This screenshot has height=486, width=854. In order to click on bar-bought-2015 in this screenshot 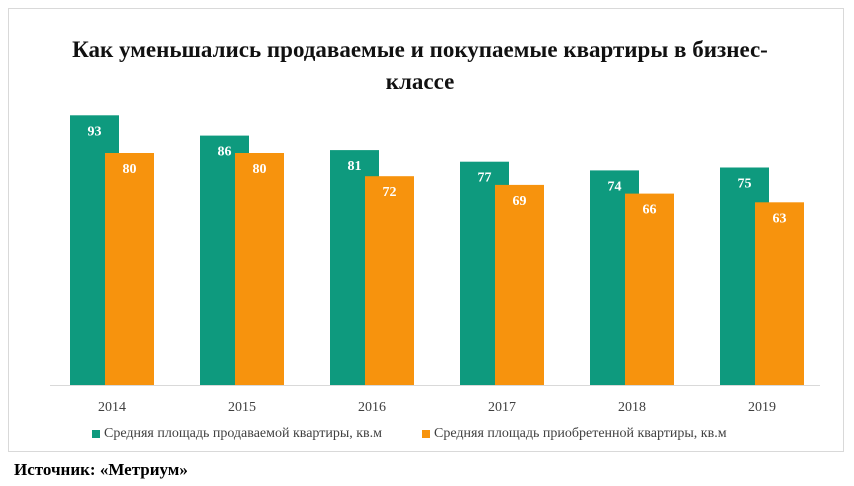, I will do `click(259, 269)`.